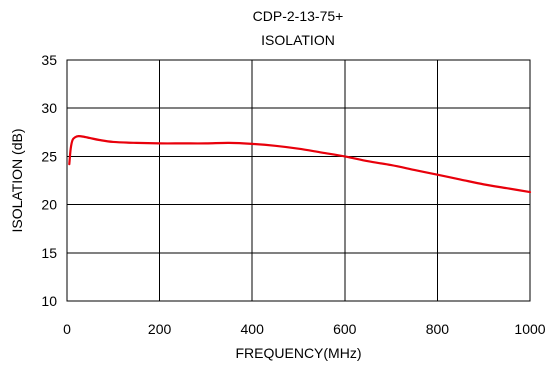  Describe the element at coordinates (49, 108) in the screenshot. I see `y-tick-label: 30` at that location.